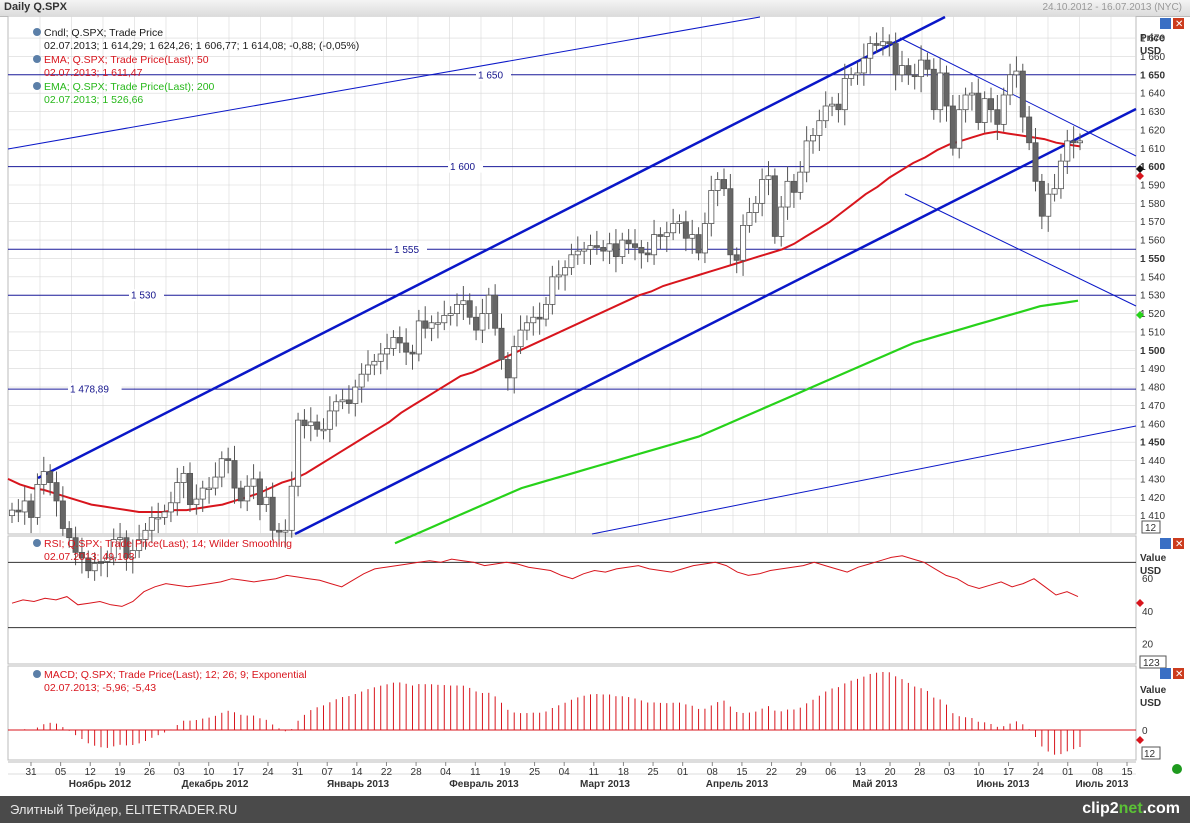 Image resolution: width=1190 pixels, height=823 pixels. Describe the element at coordinates (1152, 222) in the screenshot. I see `price-tick-label: 1 570` at that location.